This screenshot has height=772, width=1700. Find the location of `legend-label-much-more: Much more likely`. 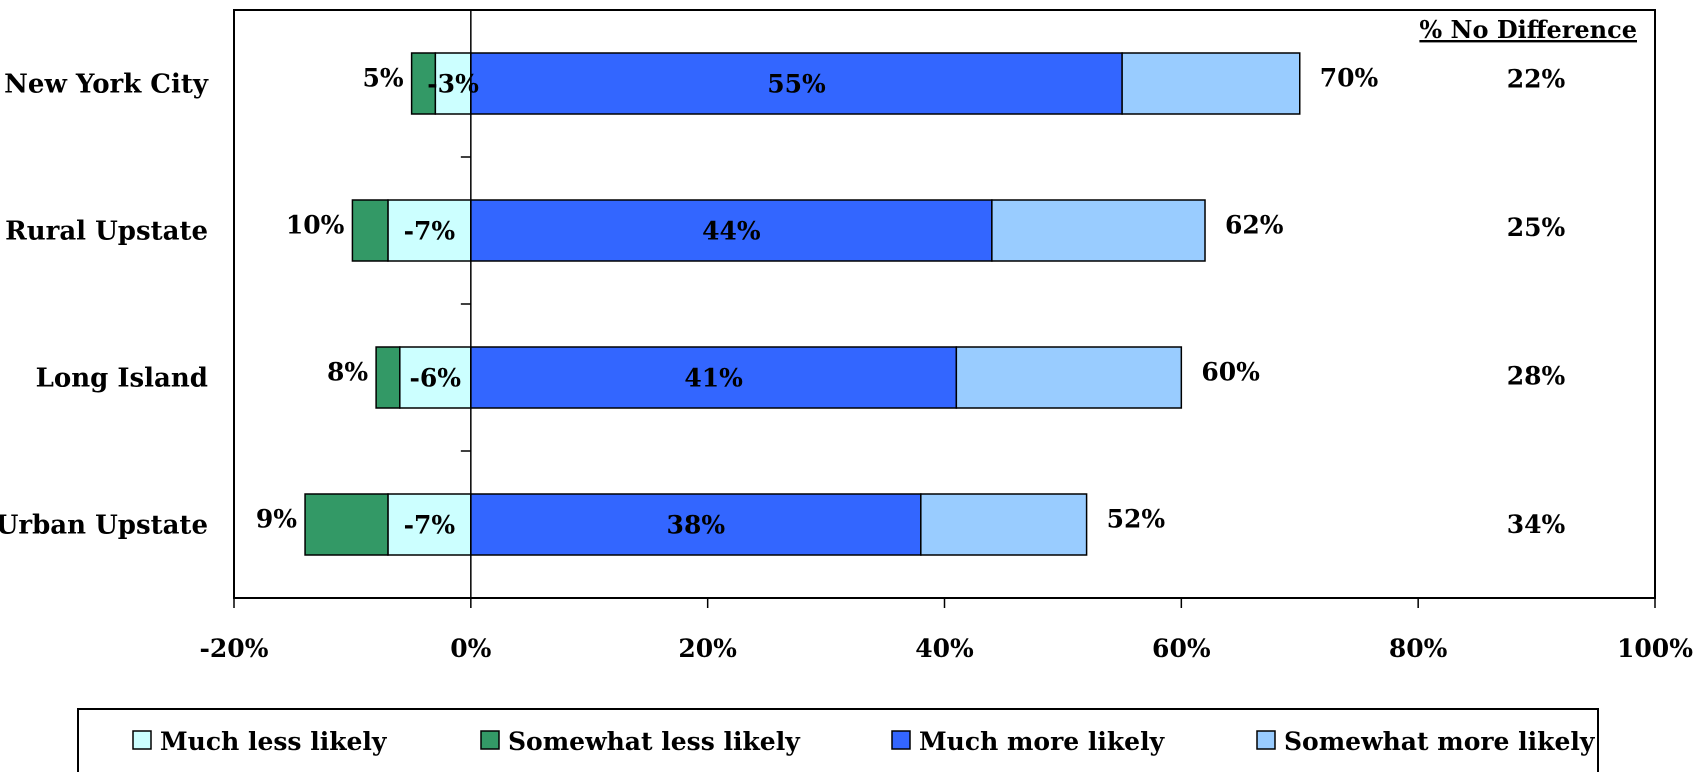

legend-label-much-more: Much more likely is located at coordinates (1042, 741).